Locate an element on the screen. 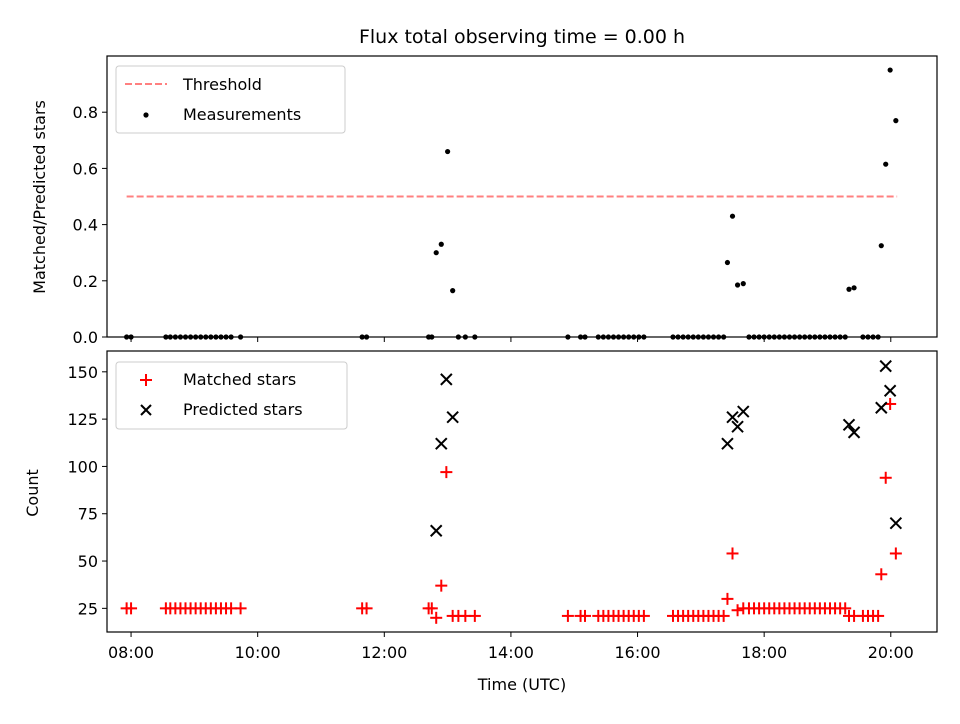  x-tick-label: 20:00 is located at coordinates (891, 652).